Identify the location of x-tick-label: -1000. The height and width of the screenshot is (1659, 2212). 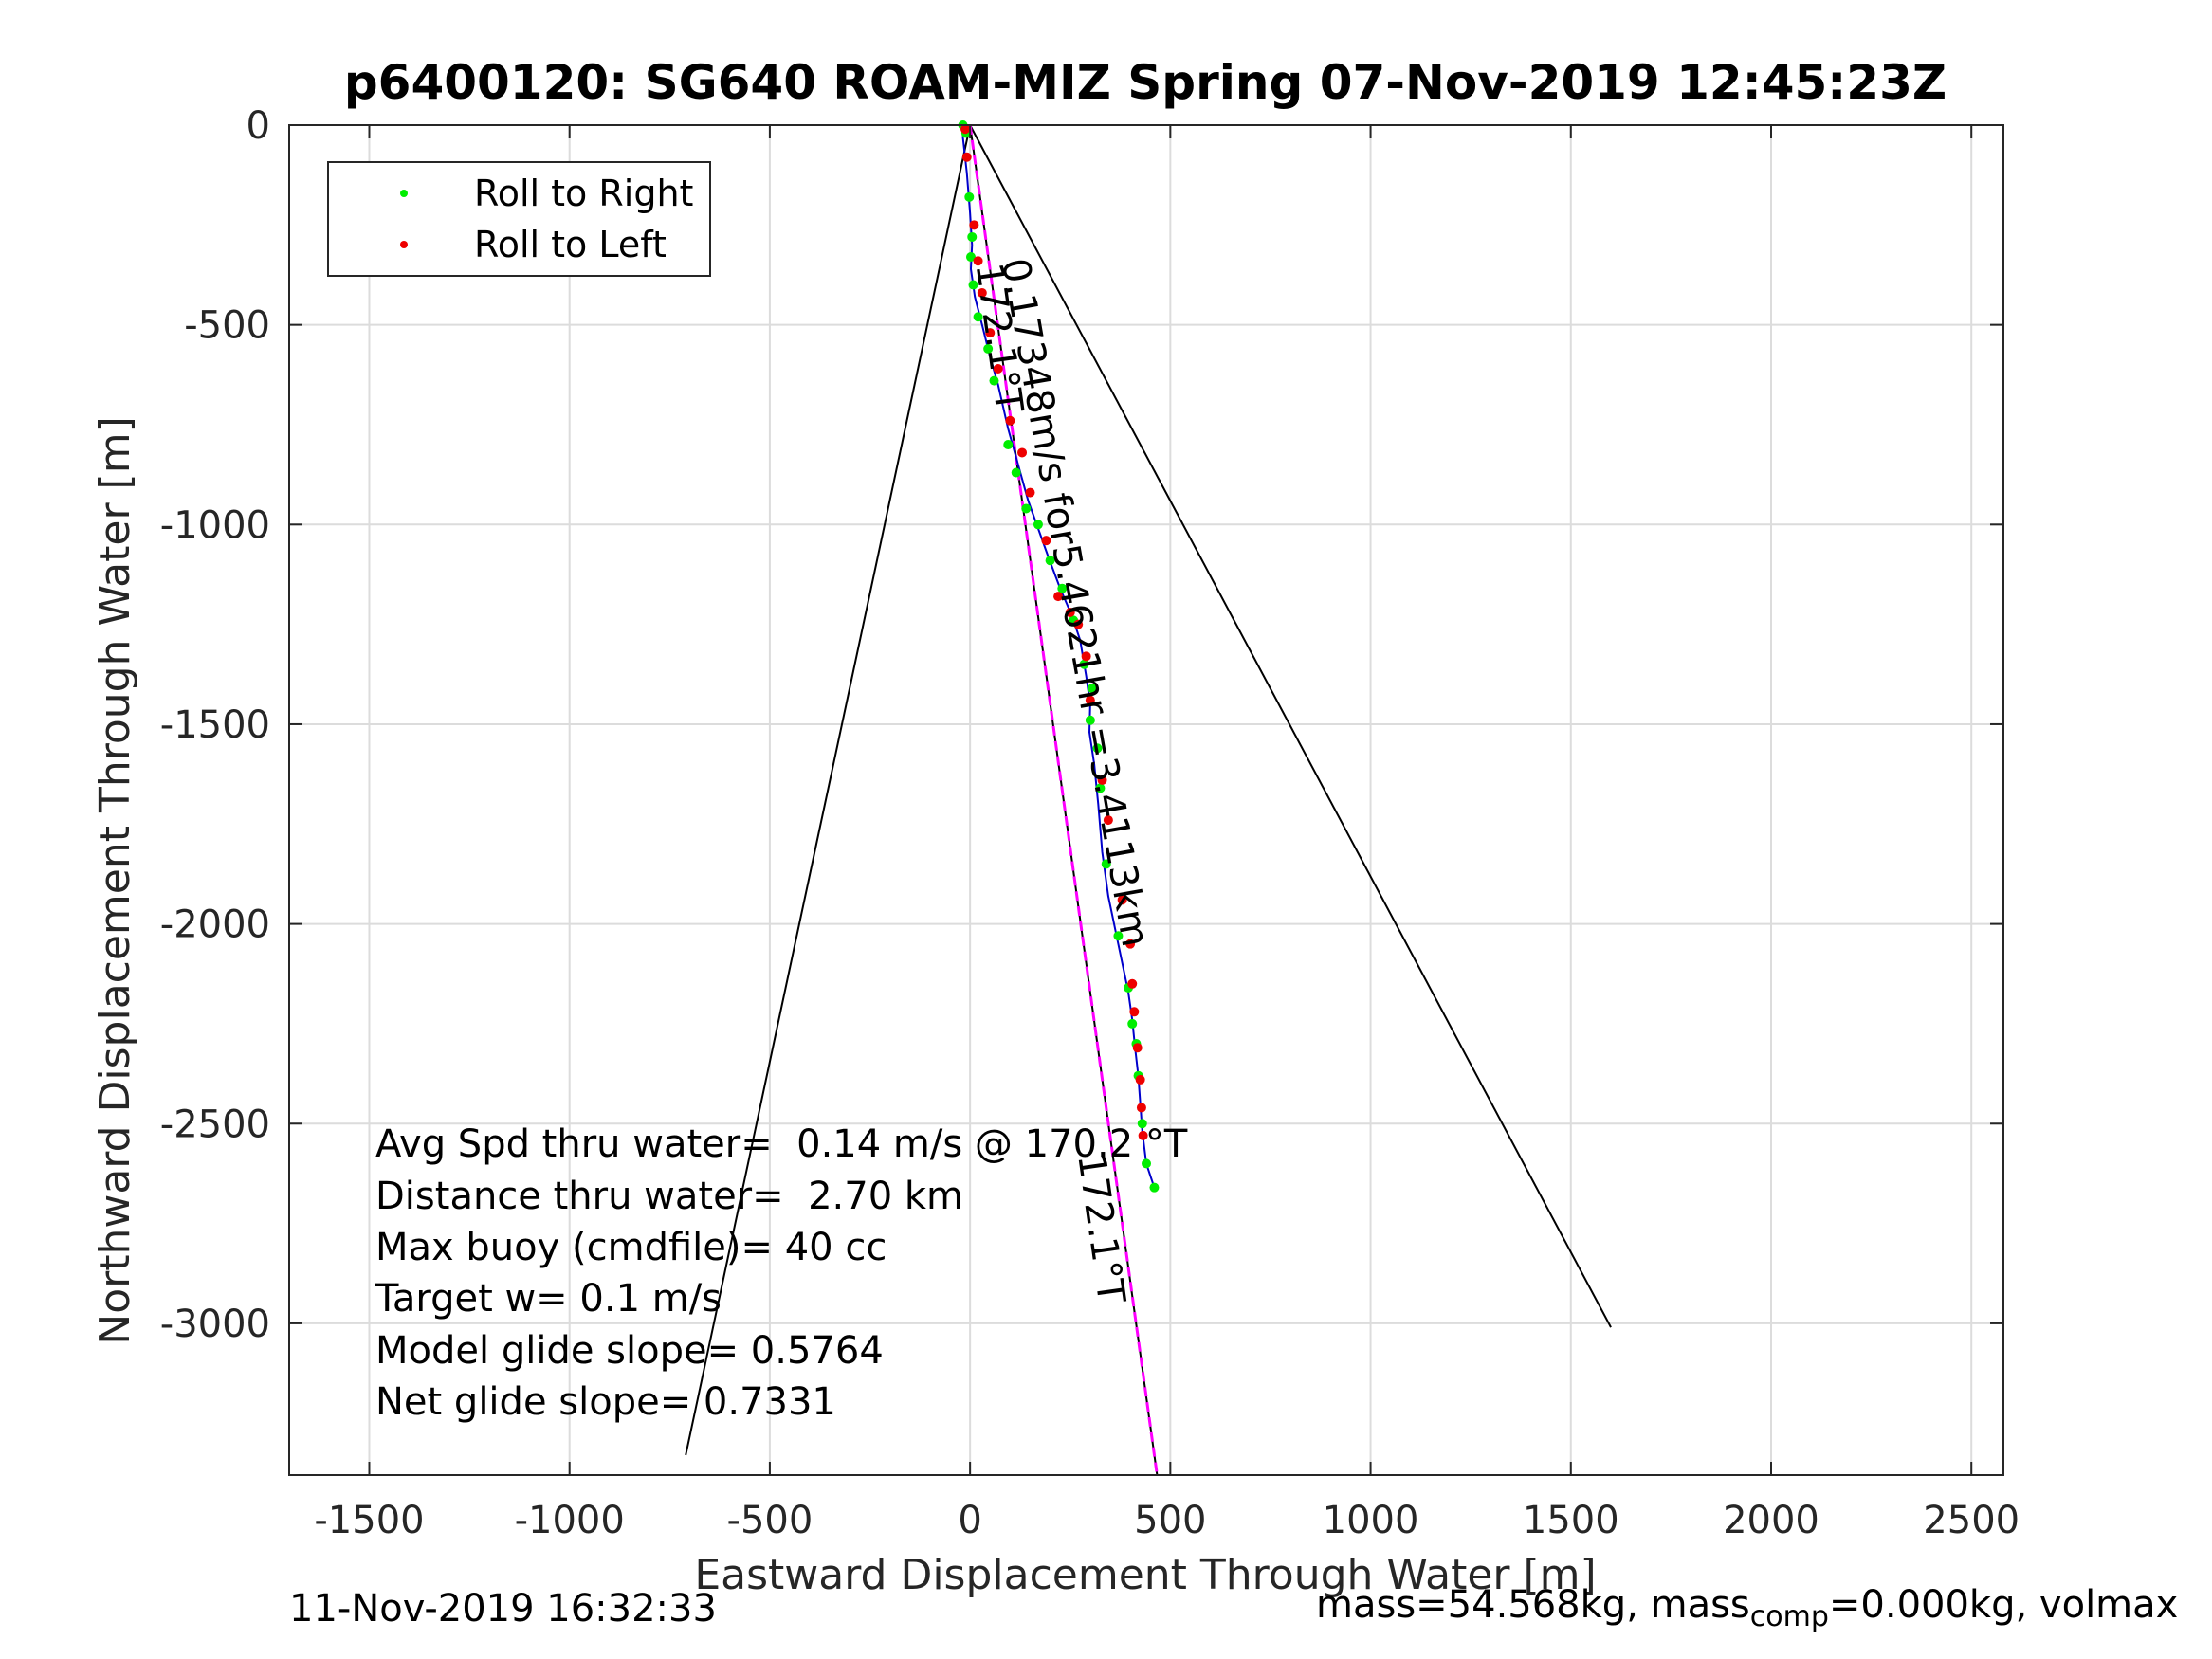
(570, 1520).